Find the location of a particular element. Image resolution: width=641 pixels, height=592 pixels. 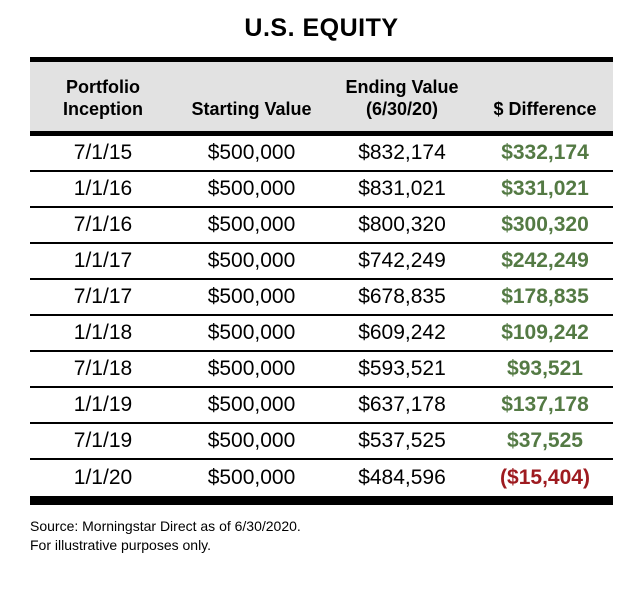

table-row: 1/1/20 $500,000 $484,596 ($15,404) is located at coordinates (321, 478).